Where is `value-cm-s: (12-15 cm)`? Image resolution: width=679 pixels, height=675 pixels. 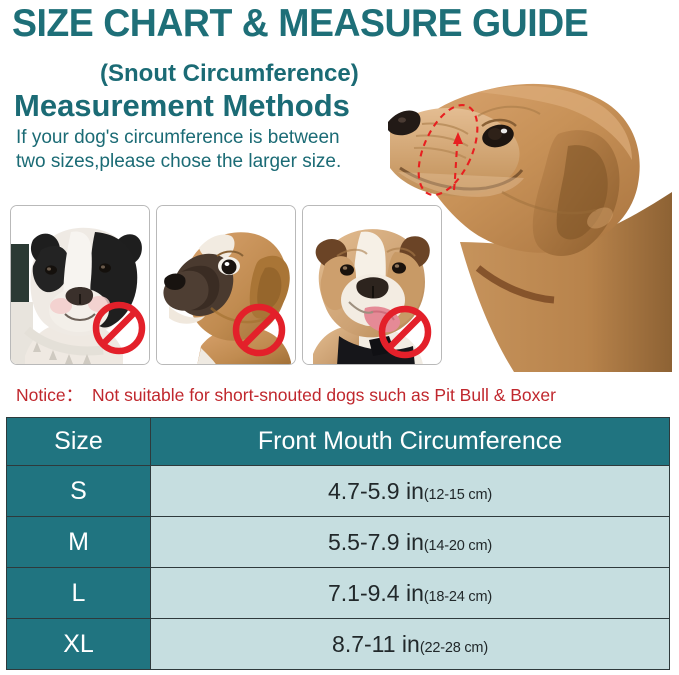 value-cm-s: (12-15 cm) is located at coordinates (457, 494).